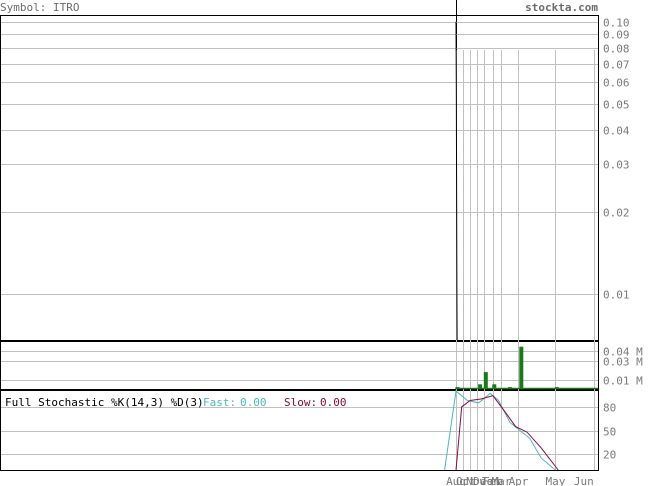 The image size is (655, 486). What do you see at coordinates (616, 295) in the screenshot?
I see `price-tick-label: 0.01` at bounding box center [616, 295].